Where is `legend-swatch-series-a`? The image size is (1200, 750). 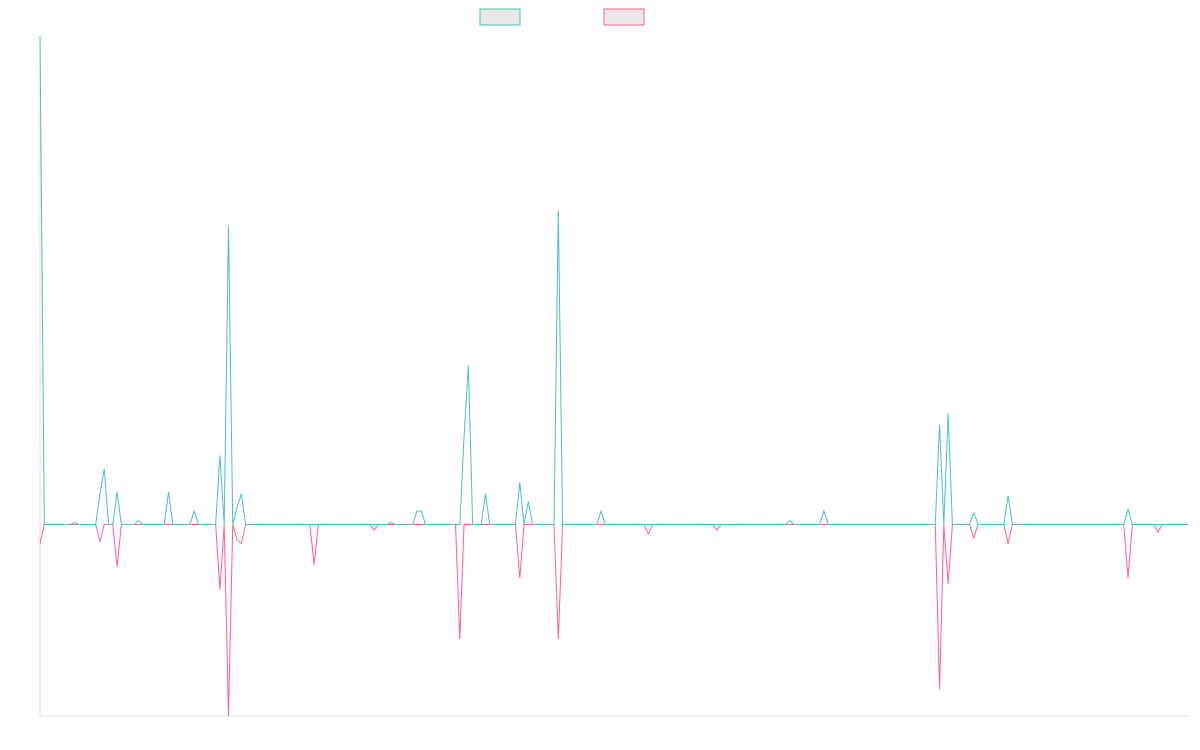 legend-swatch-series-a is located at coordinates (500, 17).